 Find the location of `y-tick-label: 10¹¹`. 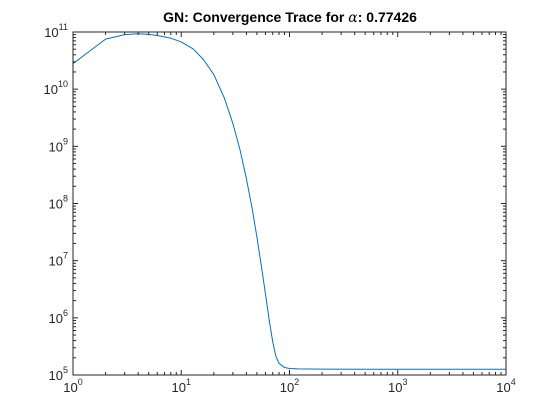

y-tick-label: 10¹¹ is located at coordinates (56, 31).